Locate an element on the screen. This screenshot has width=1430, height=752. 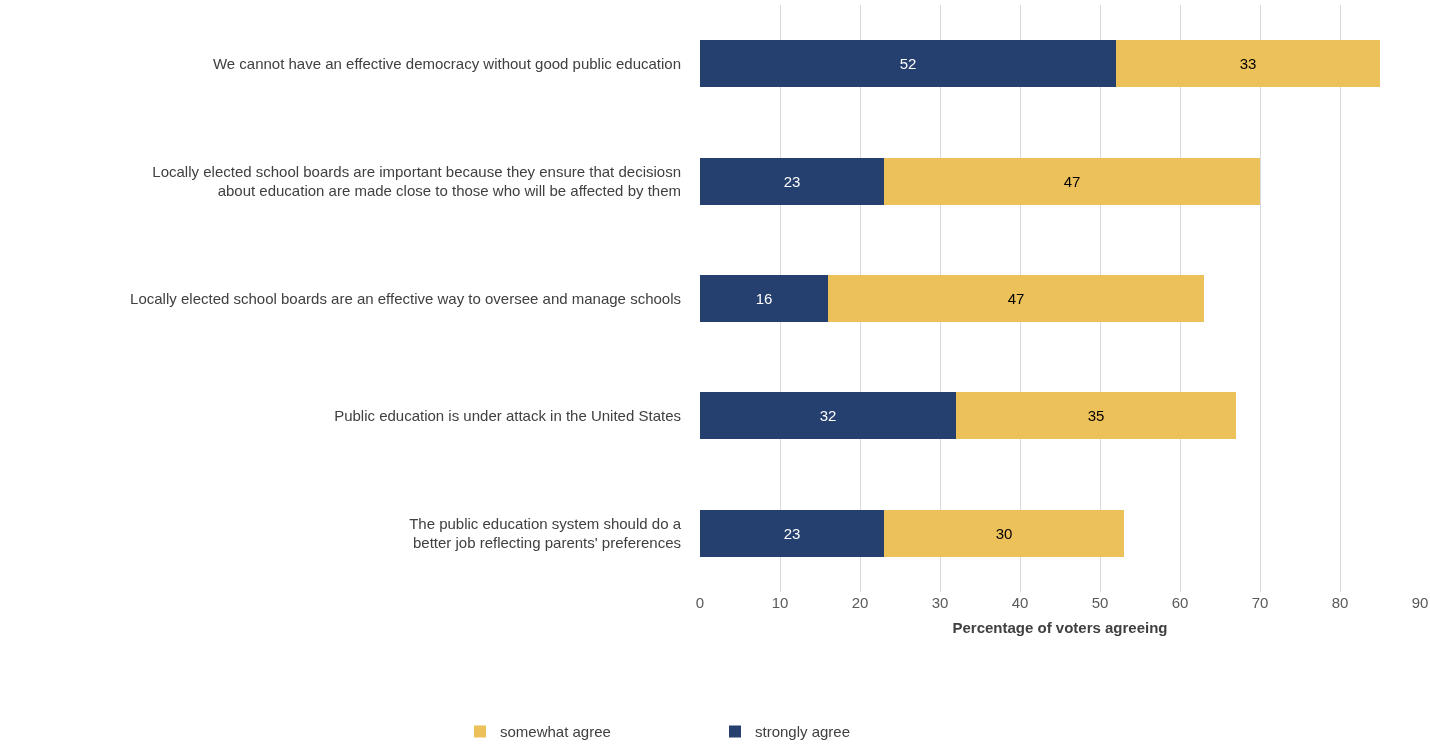
x-tick-label: 50 is located at coordinates (1100, 602).